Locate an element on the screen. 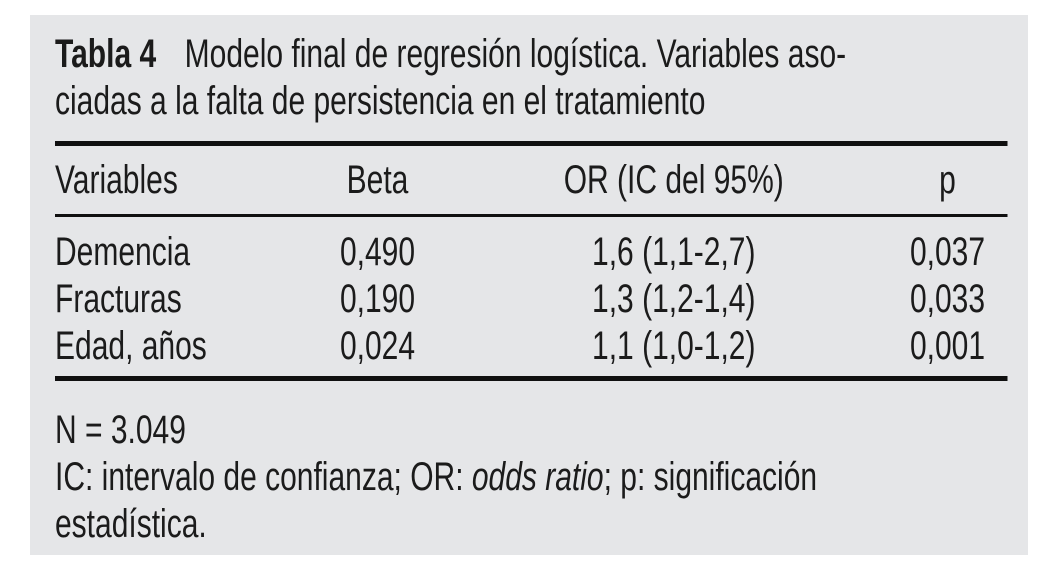 This screenshot has height=575, width=1050. column-header-variables: Variables is located at coordinates (175, 181).